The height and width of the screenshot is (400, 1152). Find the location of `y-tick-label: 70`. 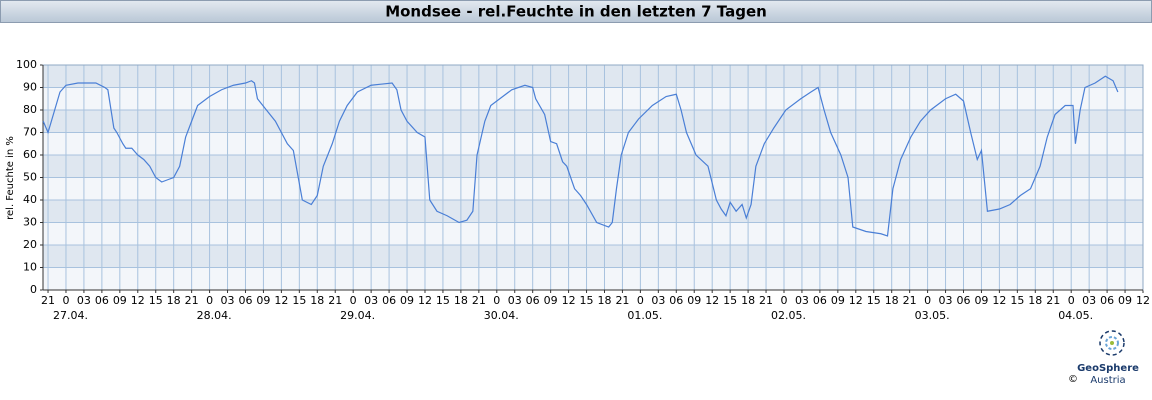

y-tick-label: 70 is located at coordinates (30, 132).